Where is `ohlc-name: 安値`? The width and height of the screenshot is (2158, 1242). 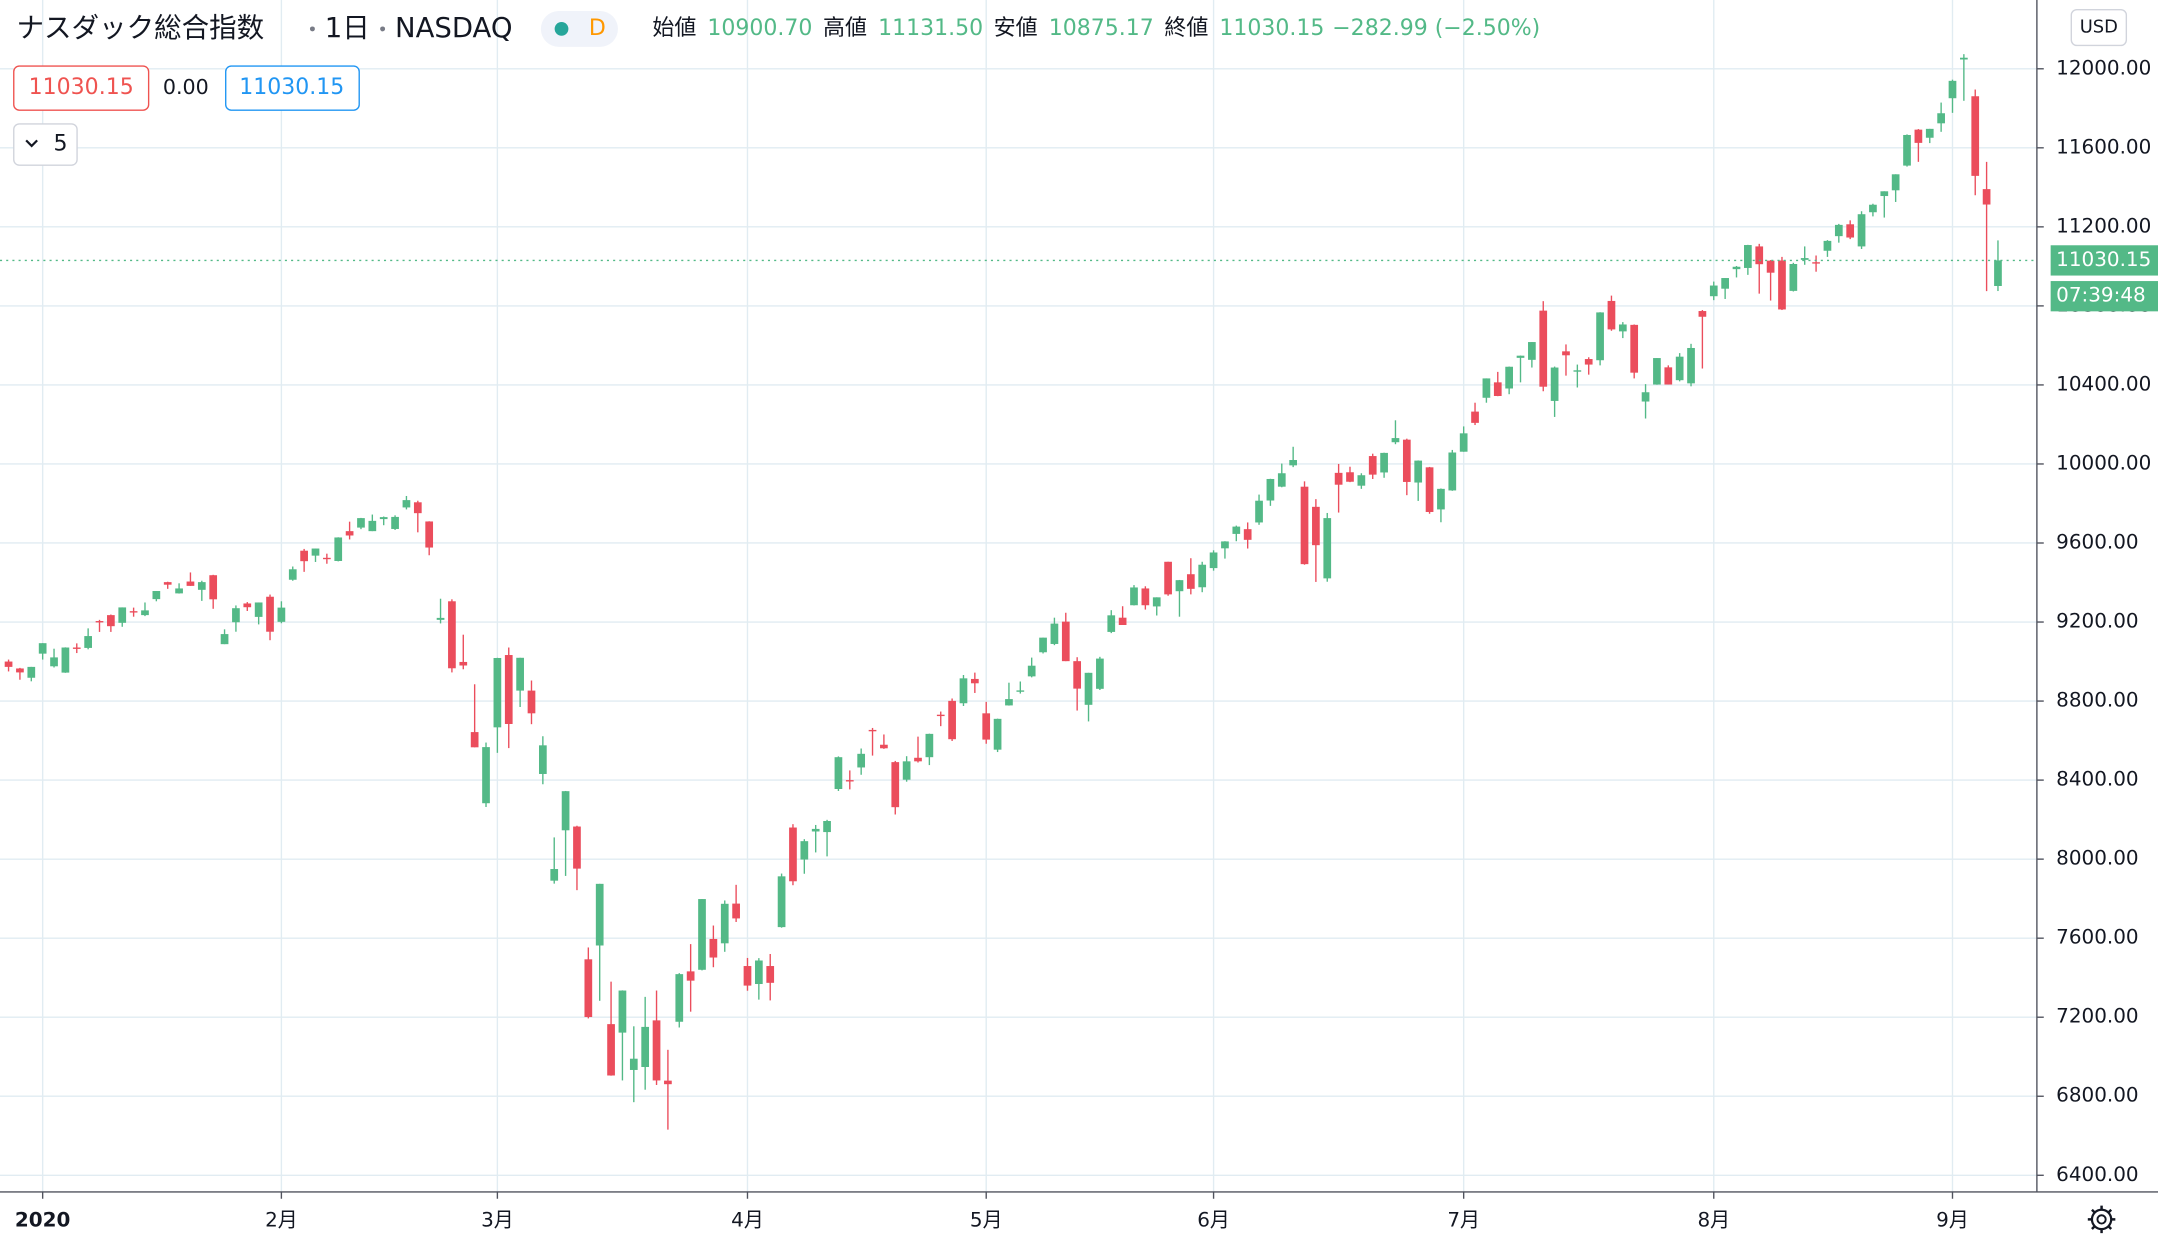
ohlc-name: 安値 is located at coordinates (1016, 28).